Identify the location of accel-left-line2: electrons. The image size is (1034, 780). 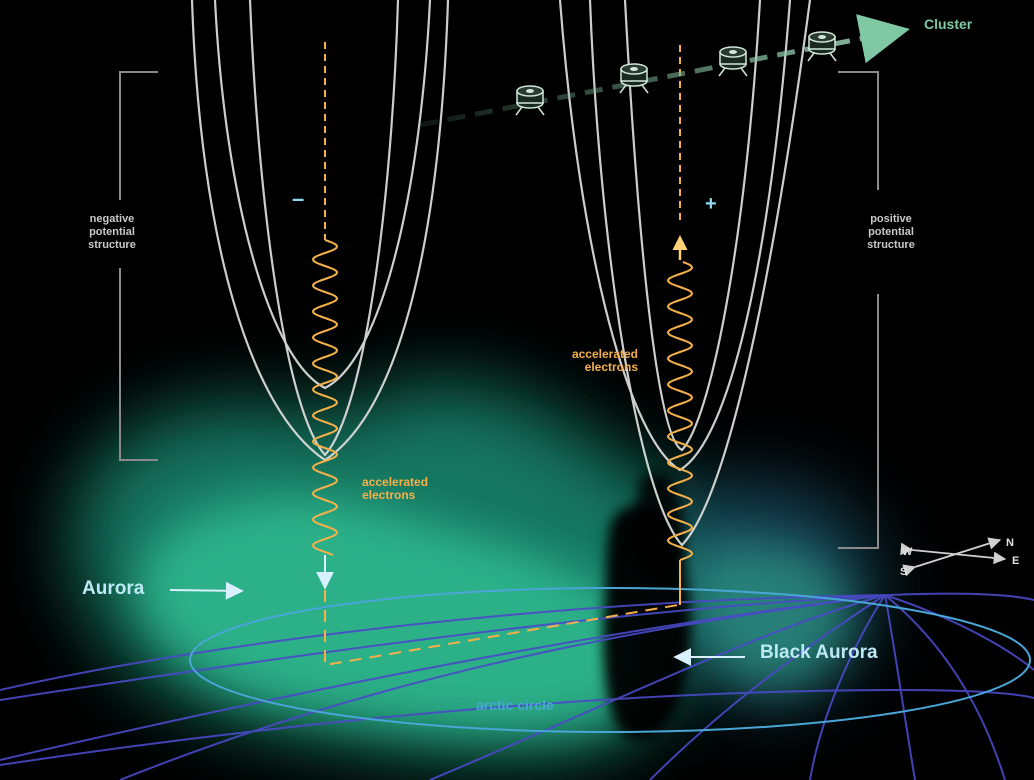
(389, 495).